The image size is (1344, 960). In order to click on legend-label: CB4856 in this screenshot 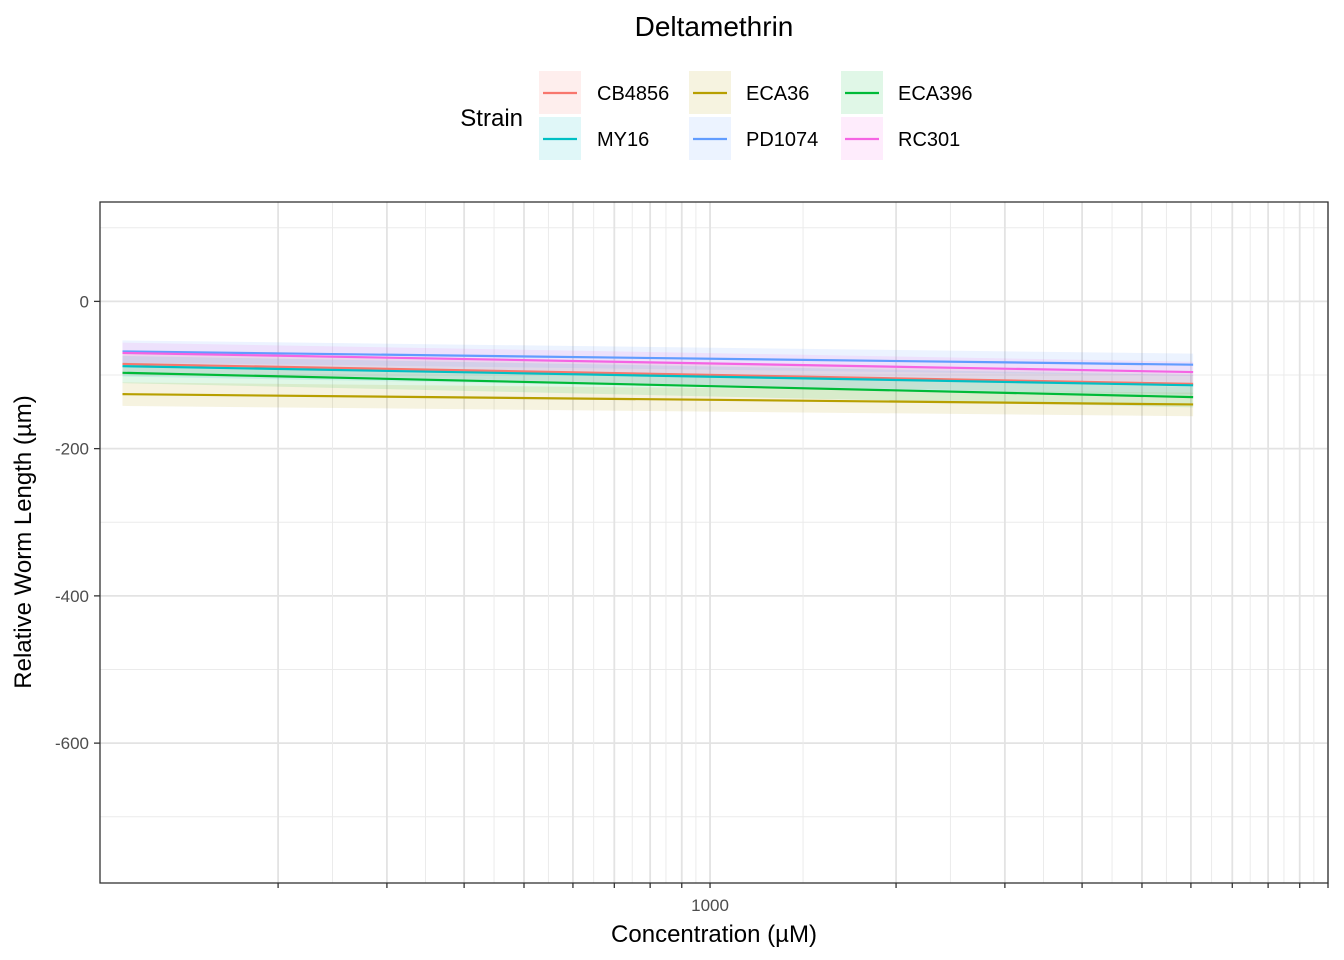, I will do `click(633, 94)`.